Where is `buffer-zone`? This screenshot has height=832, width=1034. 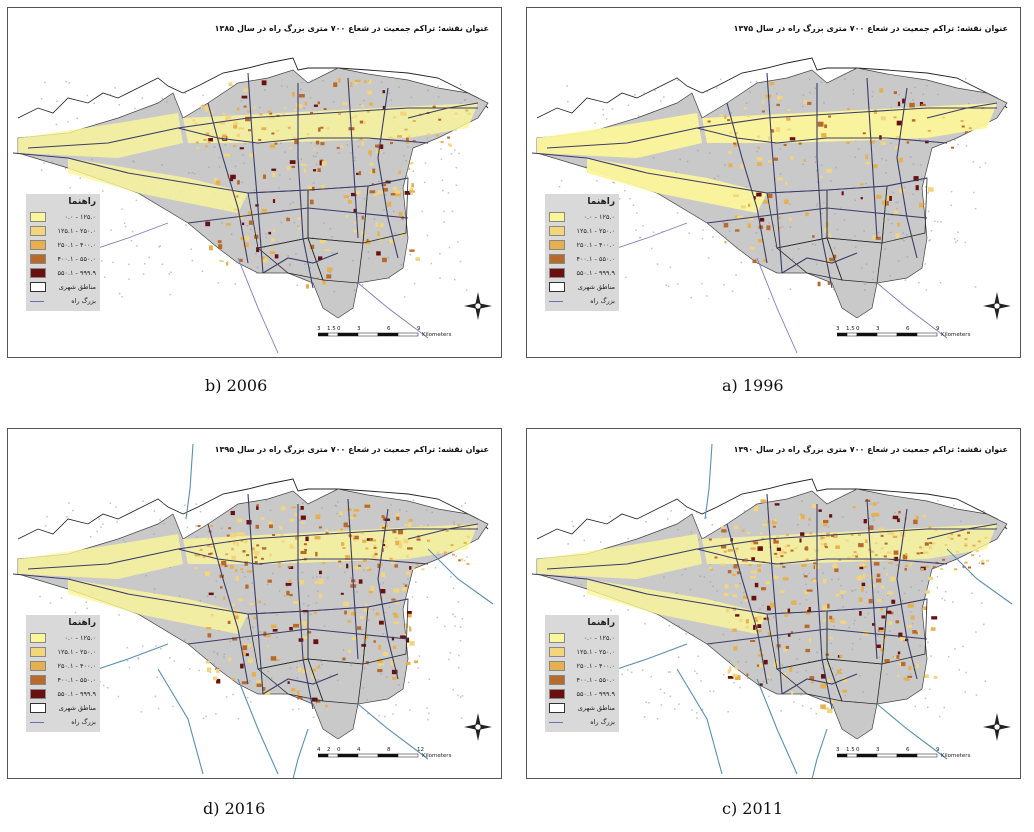
buffer-zone is located at coordinates (619, 556).